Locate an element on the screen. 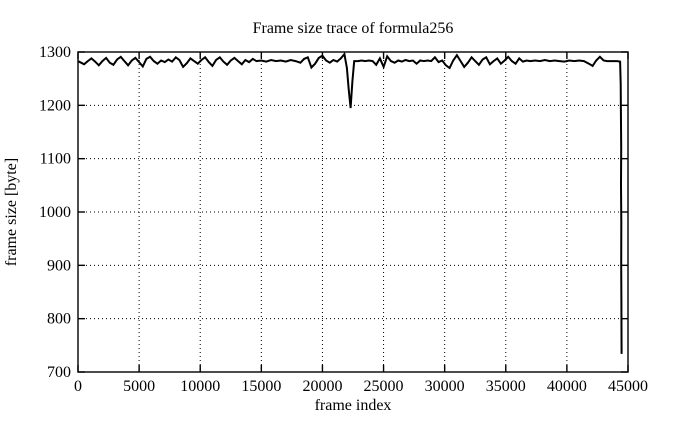 This screenshot has width=695, height=429. x-tick-label: 35000 is located at coordinates (506, 386).